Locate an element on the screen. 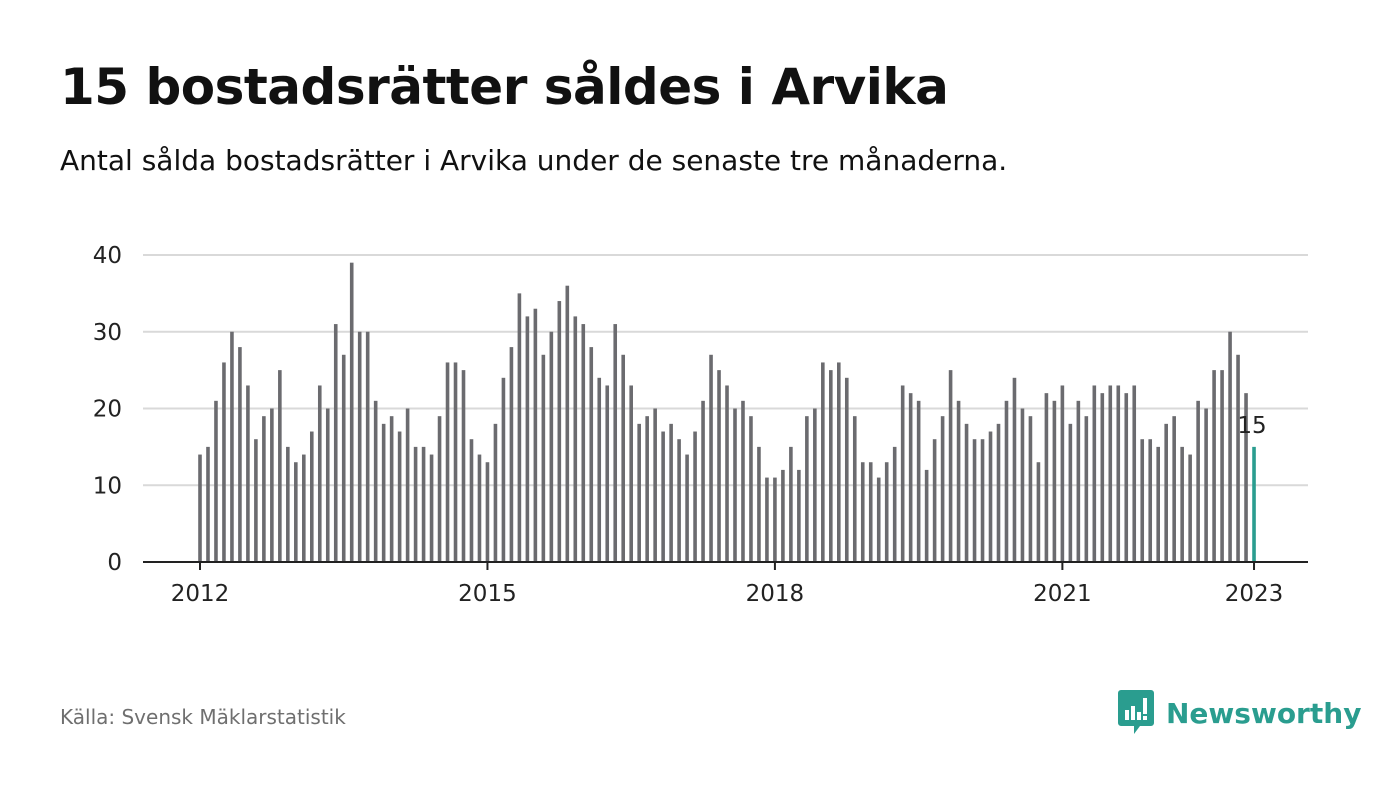  x-tick-label: 2023 is located at coordinates (1254, 594).